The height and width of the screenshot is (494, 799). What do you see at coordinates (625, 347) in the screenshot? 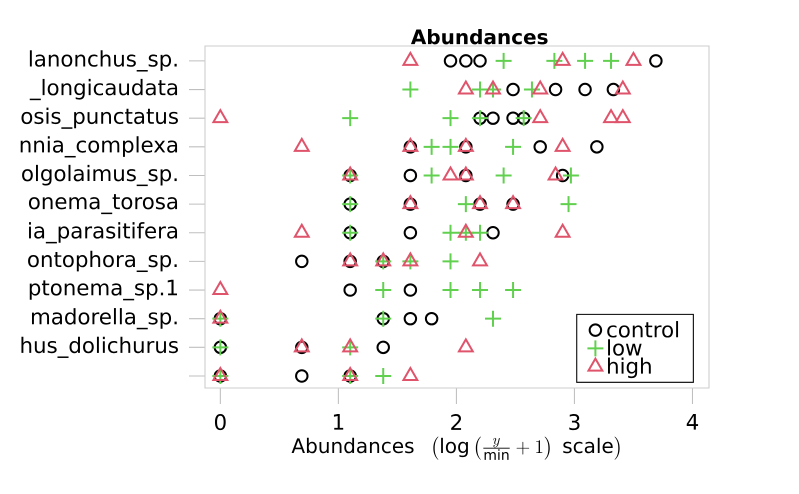
I see `legend-label: low` at bounding box center [625, 347].